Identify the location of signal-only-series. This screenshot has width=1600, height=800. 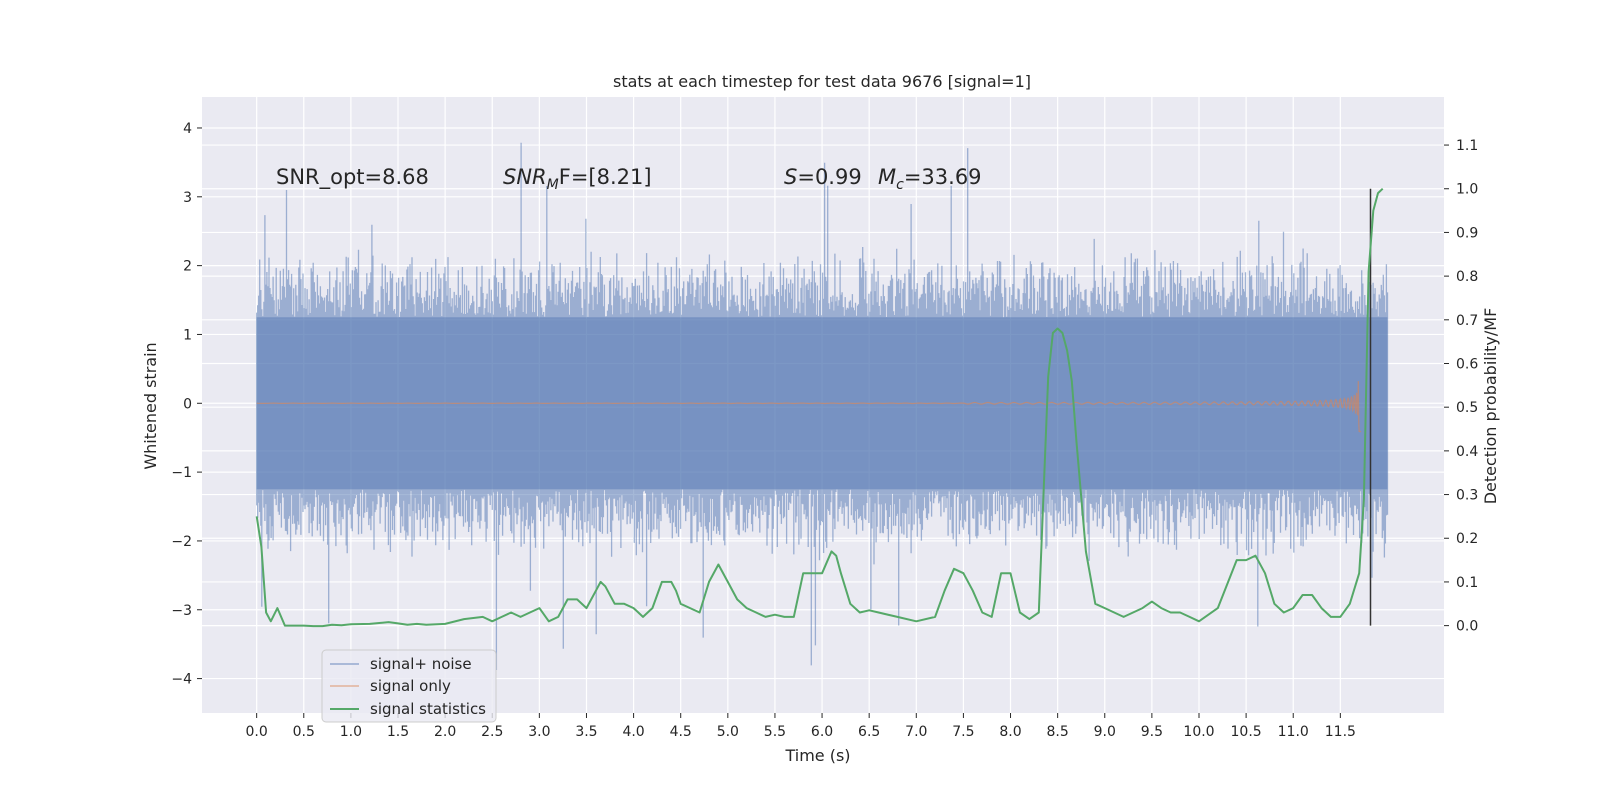
(809, 407).